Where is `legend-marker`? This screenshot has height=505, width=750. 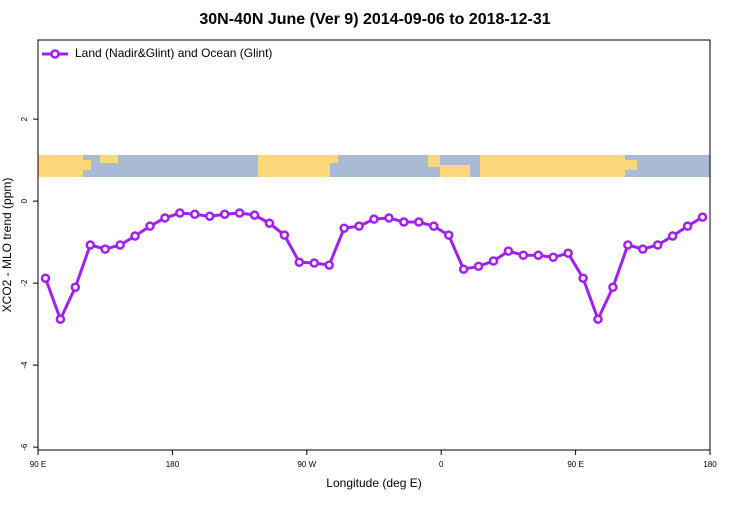
legend-marker is located at coordinates (55, 54).